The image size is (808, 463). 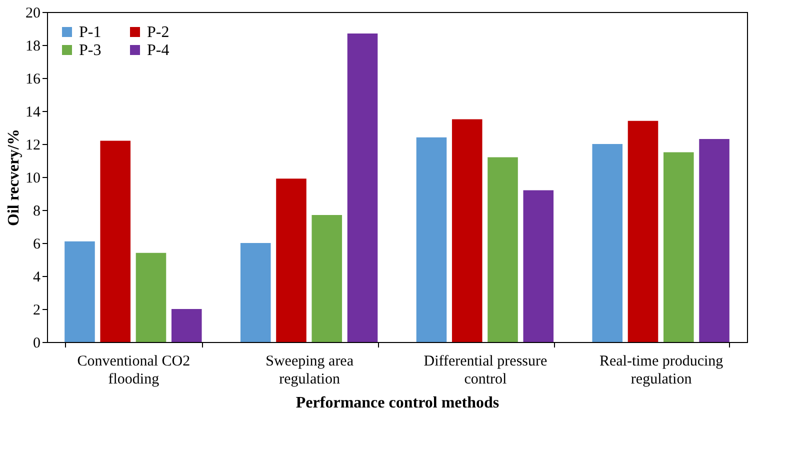 What do you see at coordinates (158, 50) in the screenshot?
I see `legend-label: P-4` at bounding box center [158, 50].